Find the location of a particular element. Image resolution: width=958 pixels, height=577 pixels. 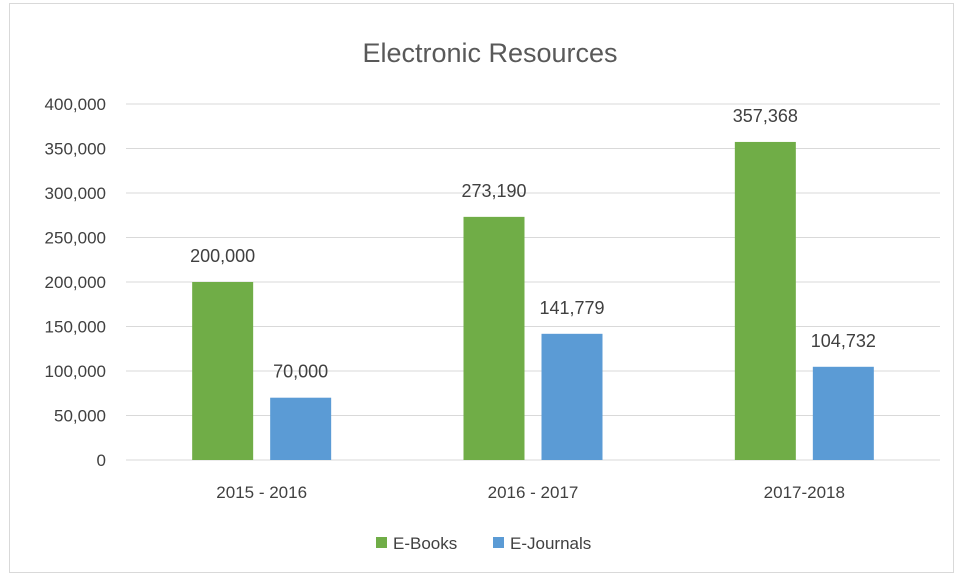

x-axis-ticks: 2015 - 2016 2016 - 2017 2017-2018 is located at coordinates (530, 492).